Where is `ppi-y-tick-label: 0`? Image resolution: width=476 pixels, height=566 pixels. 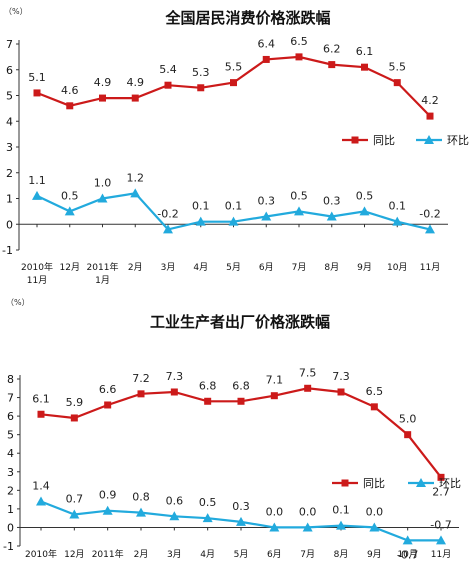 ppi-y-tick-label: 0 is located at coordinates (10, 527).